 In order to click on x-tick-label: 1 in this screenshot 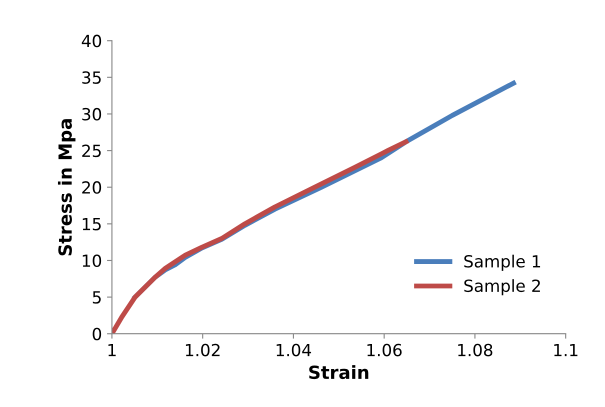, I will do `click(112, 350)`.